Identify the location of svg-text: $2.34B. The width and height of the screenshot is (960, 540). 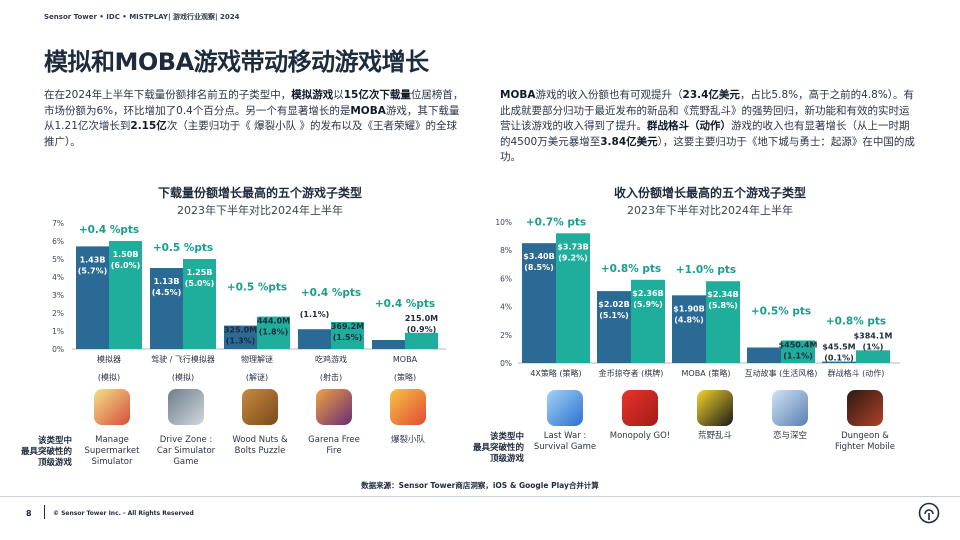
(722, 294).